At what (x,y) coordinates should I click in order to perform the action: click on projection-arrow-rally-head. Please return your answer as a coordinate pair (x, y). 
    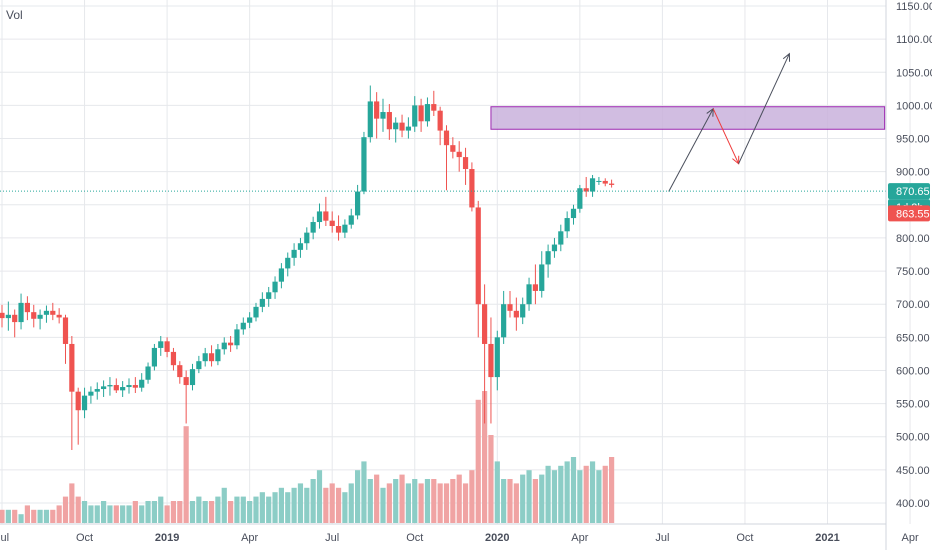
    Looking at the image, I should click on (786, 57).